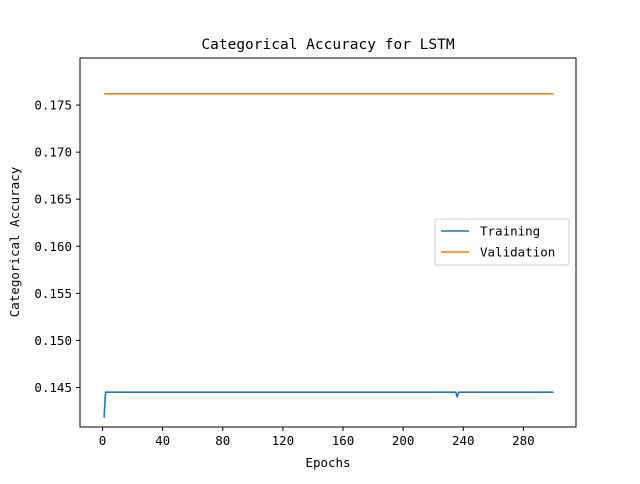  What do you see at coordinates (317, 437) in the screenshot?
I see `x-axis: 0 40 80 120 160 200 240 280` at bounding box center [317, 437].